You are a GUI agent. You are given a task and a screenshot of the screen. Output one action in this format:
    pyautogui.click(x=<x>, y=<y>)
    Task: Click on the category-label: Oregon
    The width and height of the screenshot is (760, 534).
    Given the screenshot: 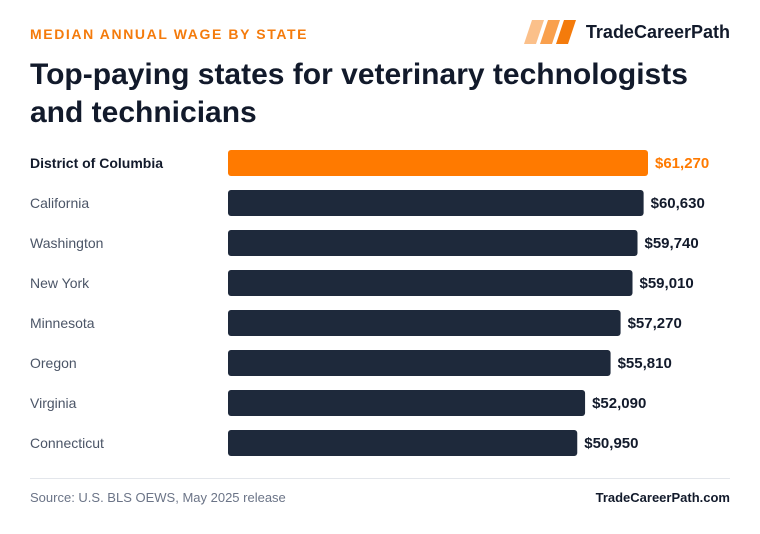 What is the action you would take?
    pyautogui.click(x=53, y=363)
    